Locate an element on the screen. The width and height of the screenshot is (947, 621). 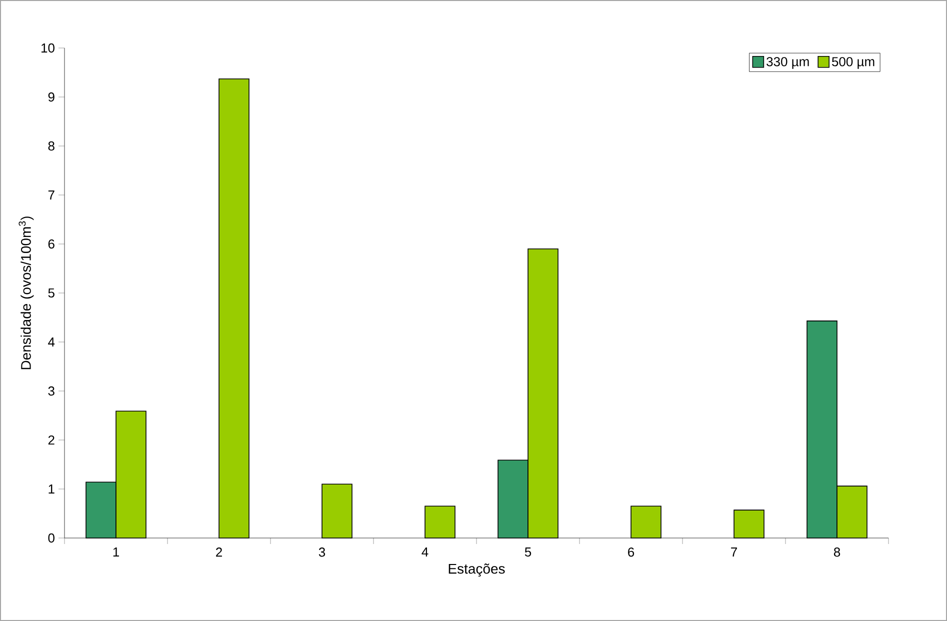
y-tick-label: 4 is located at coordinates (51, 342).